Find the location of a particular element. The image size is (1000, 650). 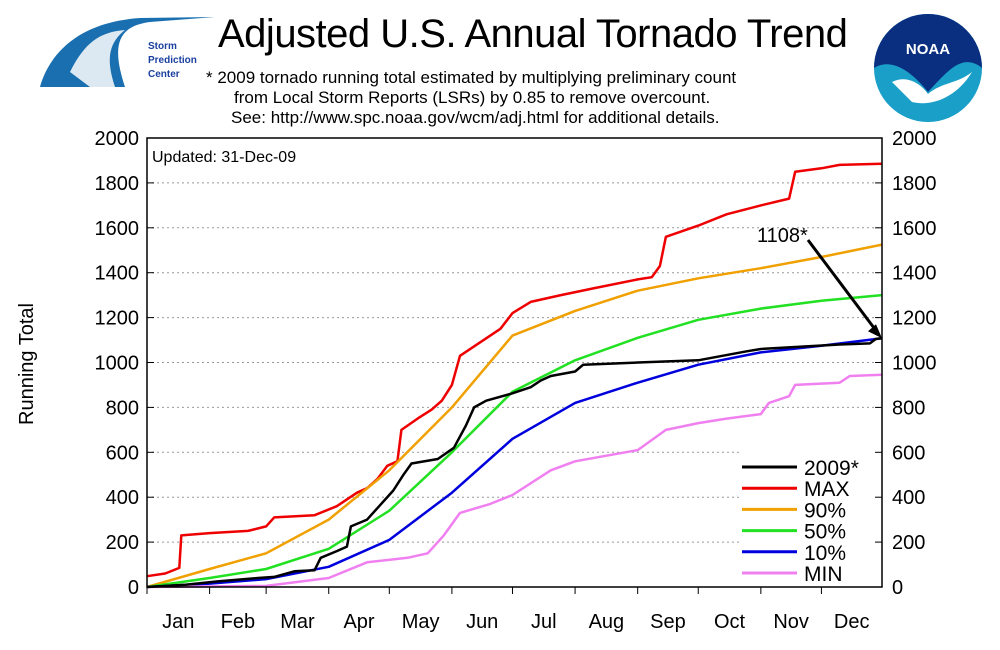

legend-label: 50% is located at coordinates (825, 532).